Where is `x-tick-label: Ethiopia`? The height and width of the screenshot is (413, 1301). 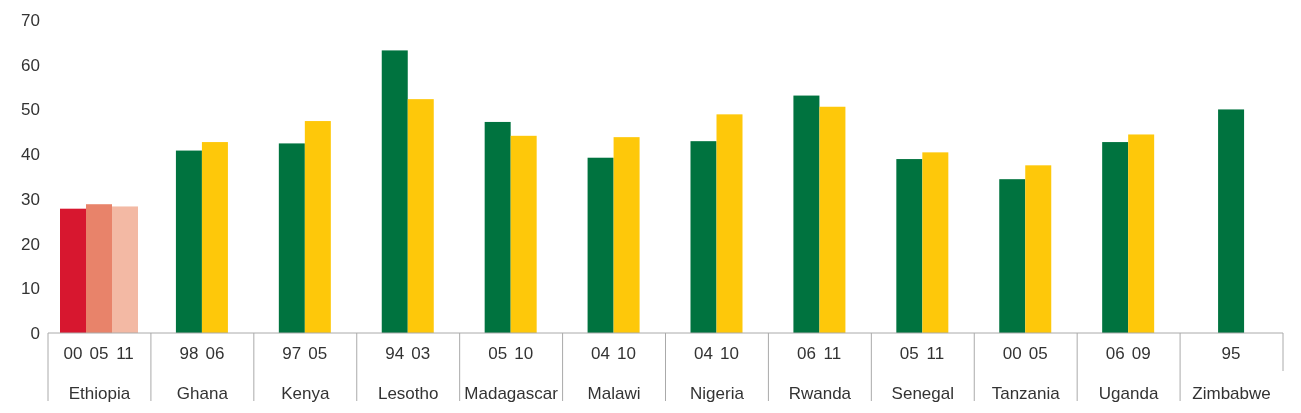 x-tick-label: Ethiopia is located at coordinates (99, 393).